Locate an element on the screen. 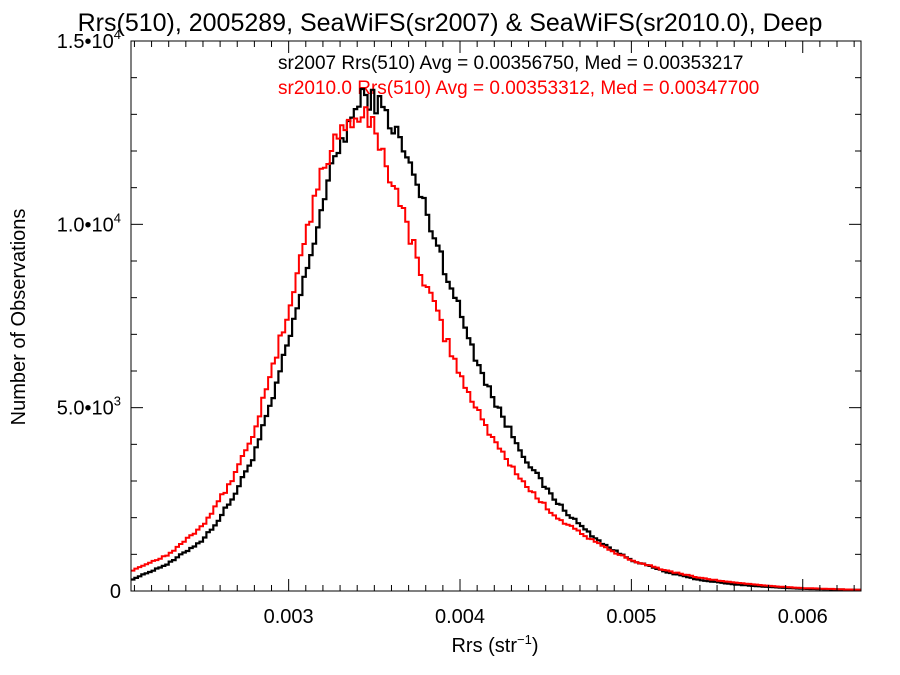  x-axis-label-sup: −1 is located at coordinates (524, 639).